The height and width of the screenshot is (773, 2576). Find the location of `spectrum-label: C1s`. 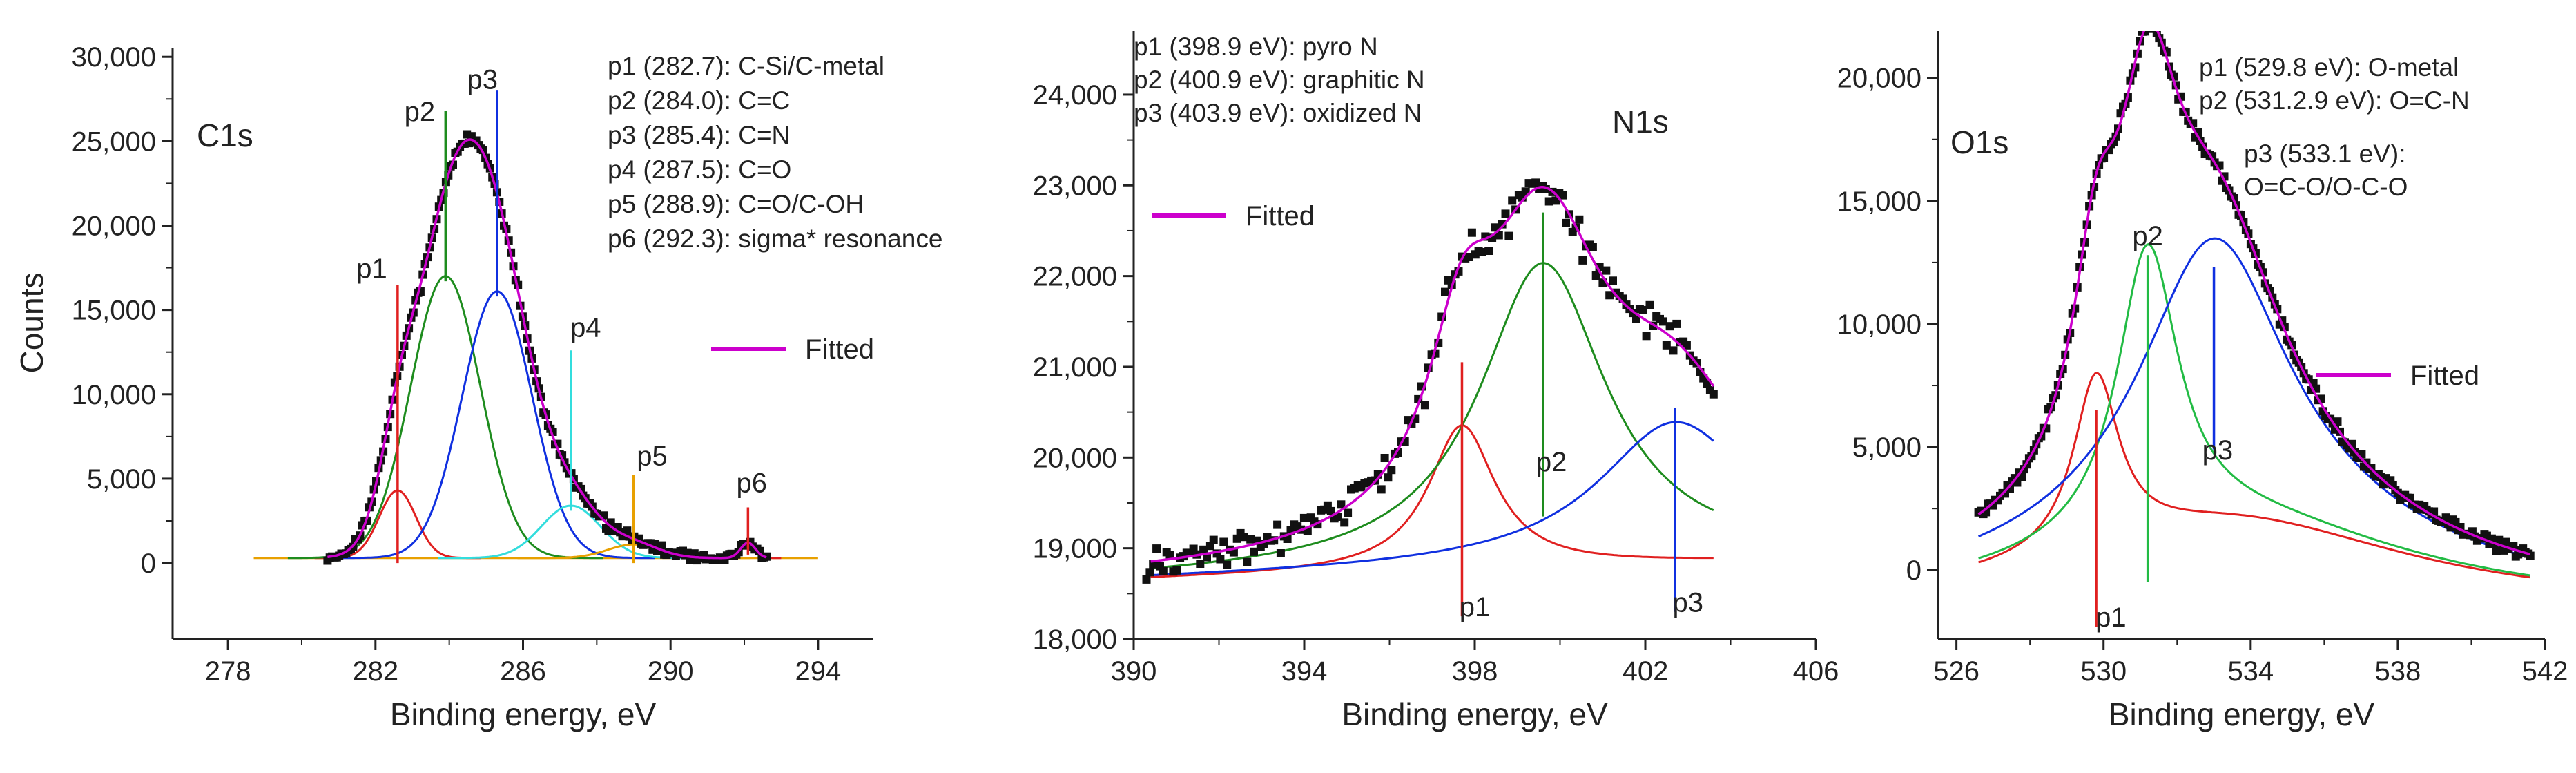

spectrum-label: C1s is located at coordinates (225, 135).